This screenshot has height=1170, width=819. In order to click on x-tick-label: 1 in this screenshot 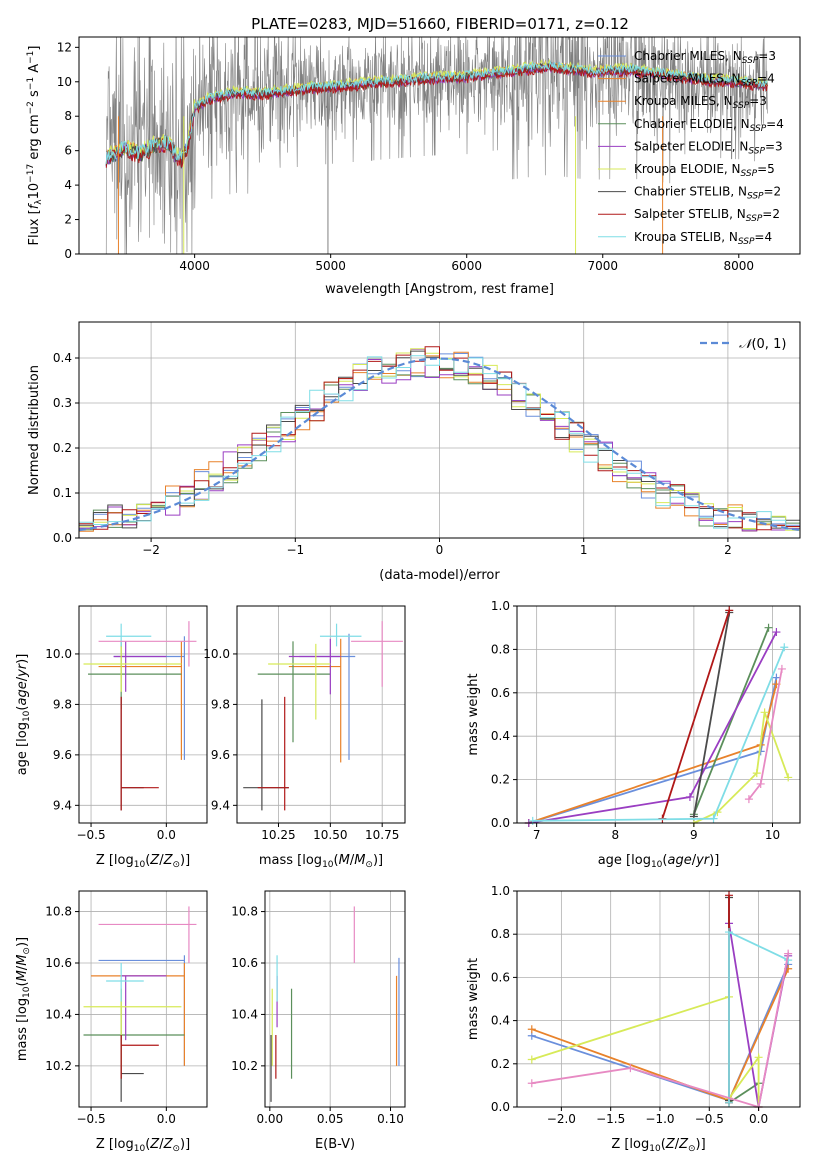, I will do `click(584, 550)`.